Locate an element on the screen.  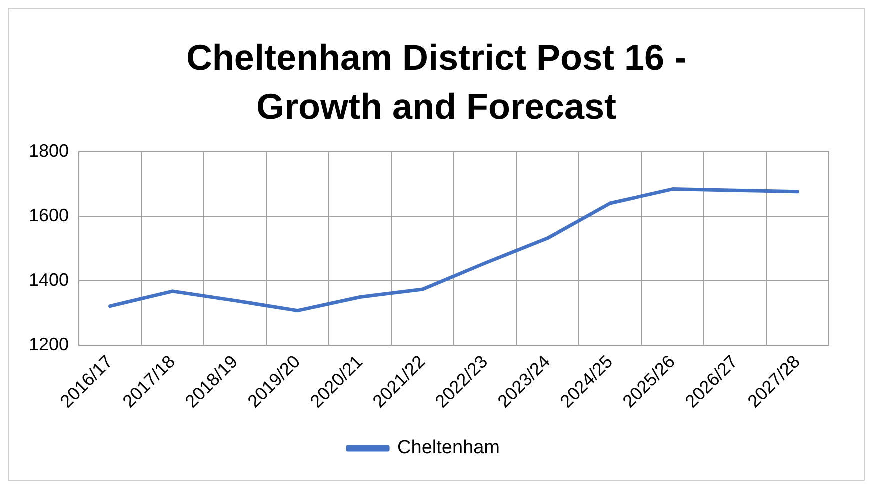
legend-label: Cheltenham is located at coordinates (449, 448).